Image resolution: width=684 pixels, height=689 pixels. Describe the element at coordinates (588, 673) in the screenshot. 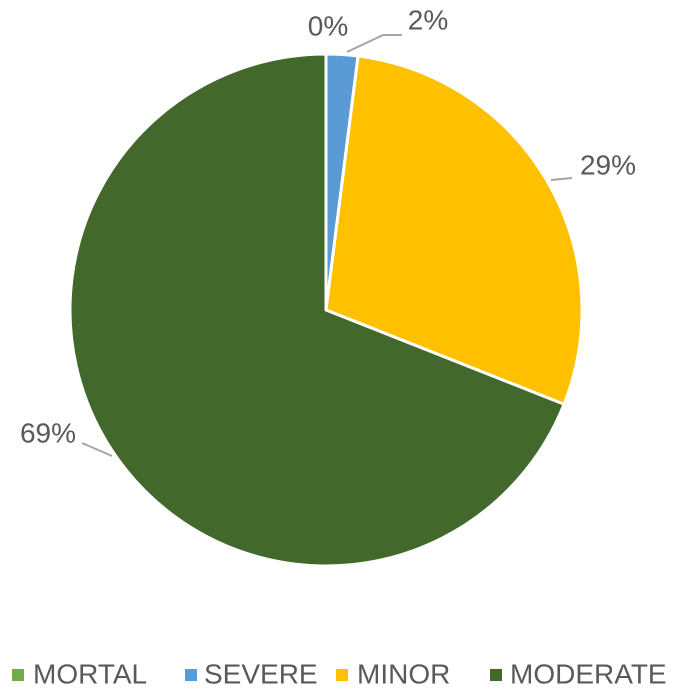

I see `legend-label: MODERATE` at that location.